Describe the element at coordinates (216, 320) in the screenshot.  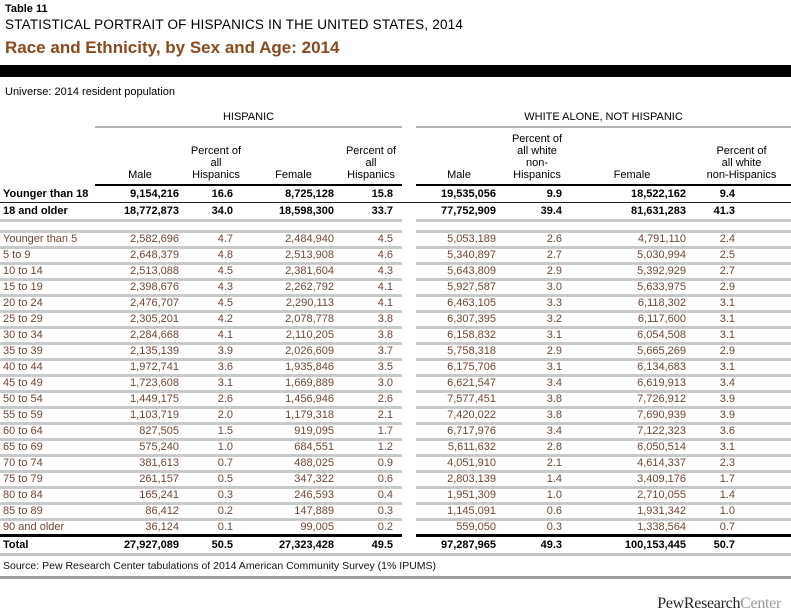
I see `data-cell: 4.2` at that location.